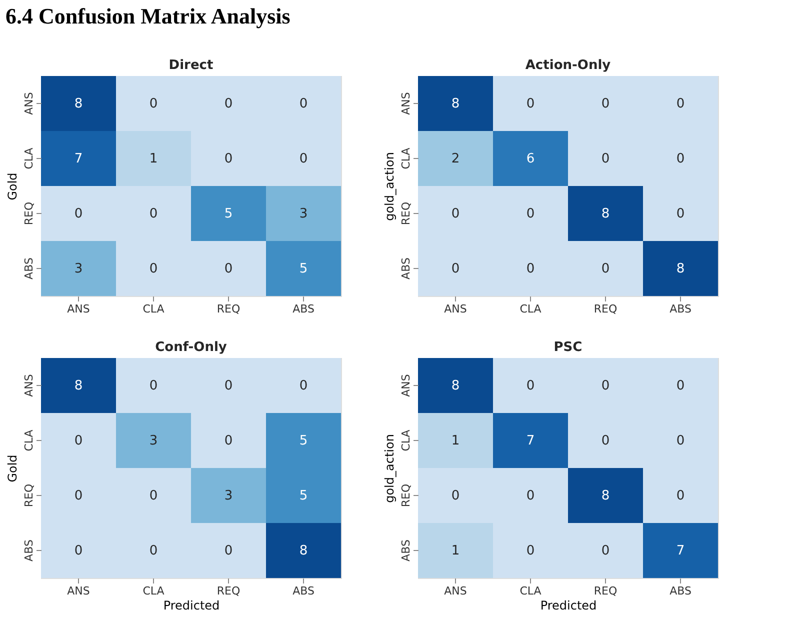  What do you see at coordinates (148, 16) in the screenshot?
I see `text: 6.4 Confusion Matrix Analysis` at bounding box center [148, 16].